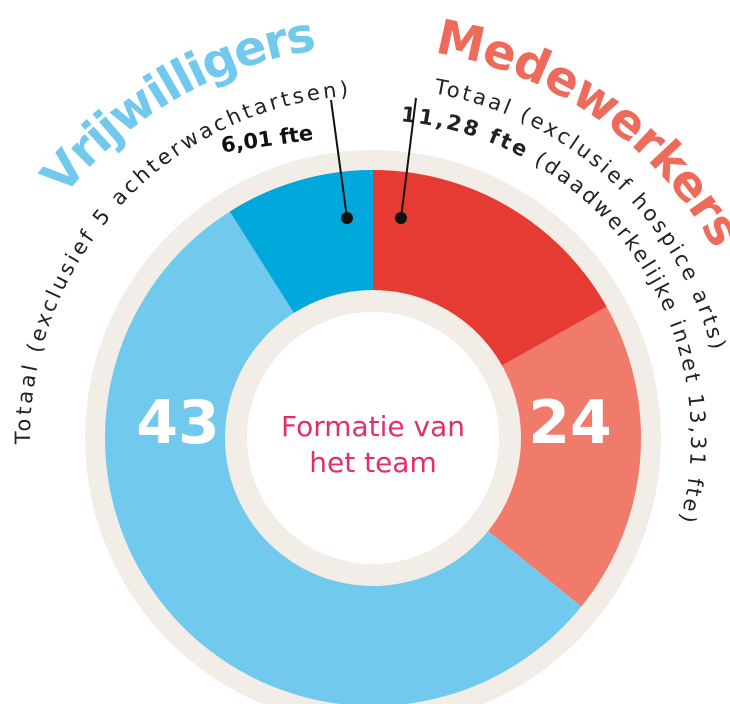 The image size is (730, 704). I want to click on detail-label: 11,28 fte, so click(465, 132).